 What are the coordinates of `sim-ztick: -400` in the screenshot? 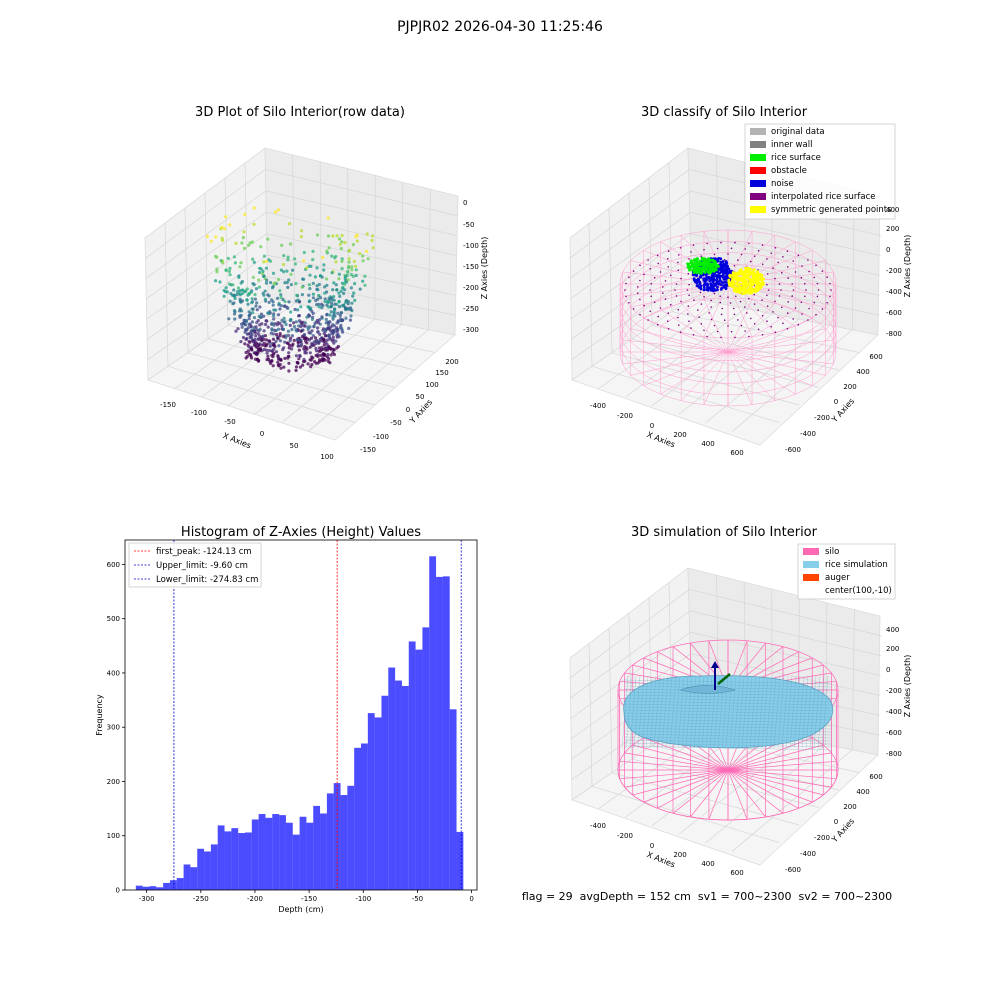 It's located at (894, 712).